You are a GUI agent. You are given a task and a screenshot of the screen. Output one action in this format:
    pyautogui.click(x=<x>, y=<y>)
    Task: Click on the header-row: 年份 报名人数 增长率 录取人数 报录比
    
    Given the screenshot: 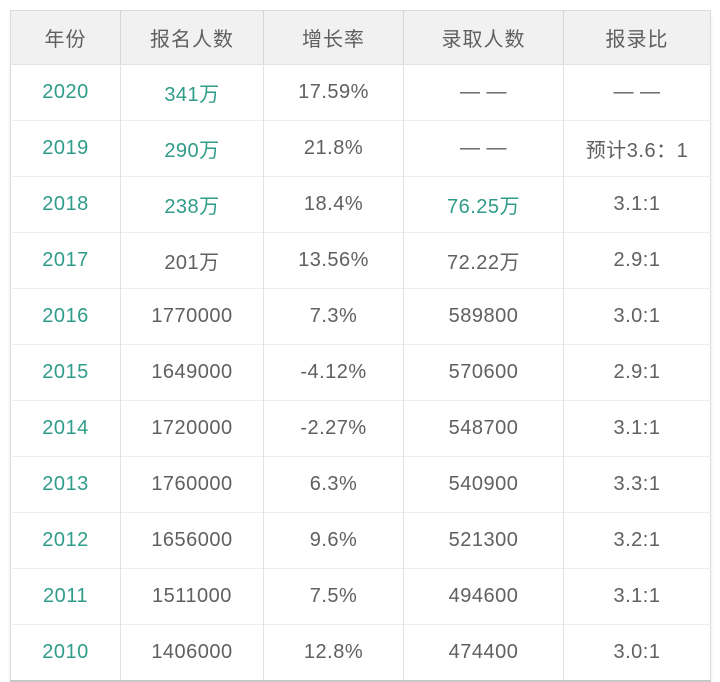 What is the action you would take?
    pyautogui.click(x=360, y=37)
    